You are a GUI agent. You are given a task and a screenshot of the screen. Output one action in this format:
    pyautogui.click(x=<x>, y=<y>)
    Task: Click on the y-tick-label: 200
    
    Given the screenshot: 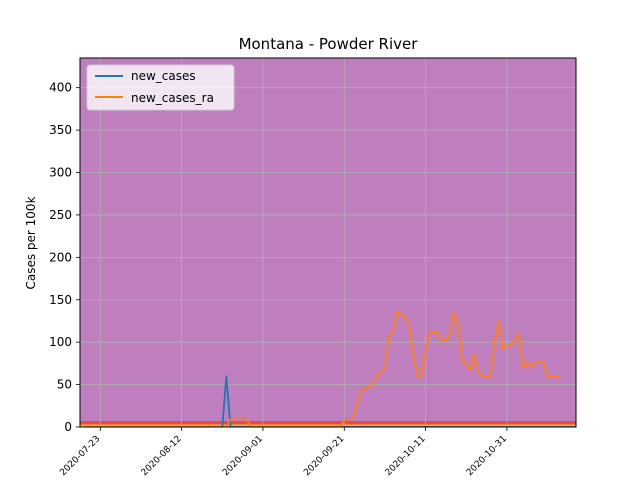 What is the action you would take?
    pyautogui.click(x=60, y=257)
    